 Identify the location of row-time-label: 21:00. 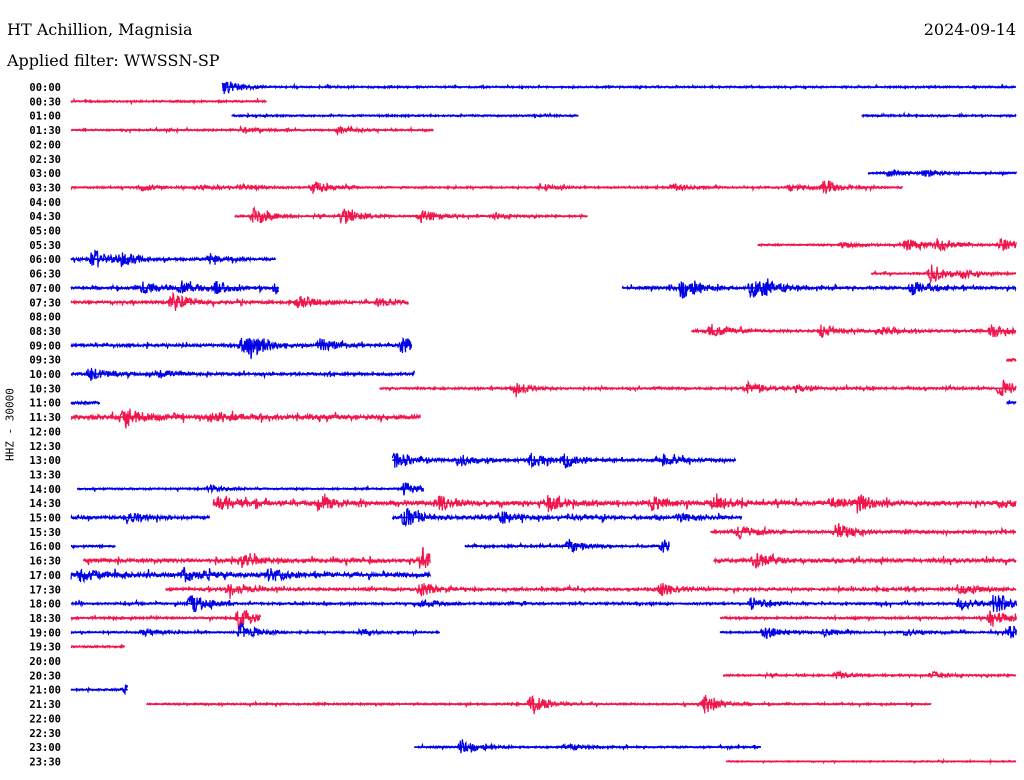
(45, 691).